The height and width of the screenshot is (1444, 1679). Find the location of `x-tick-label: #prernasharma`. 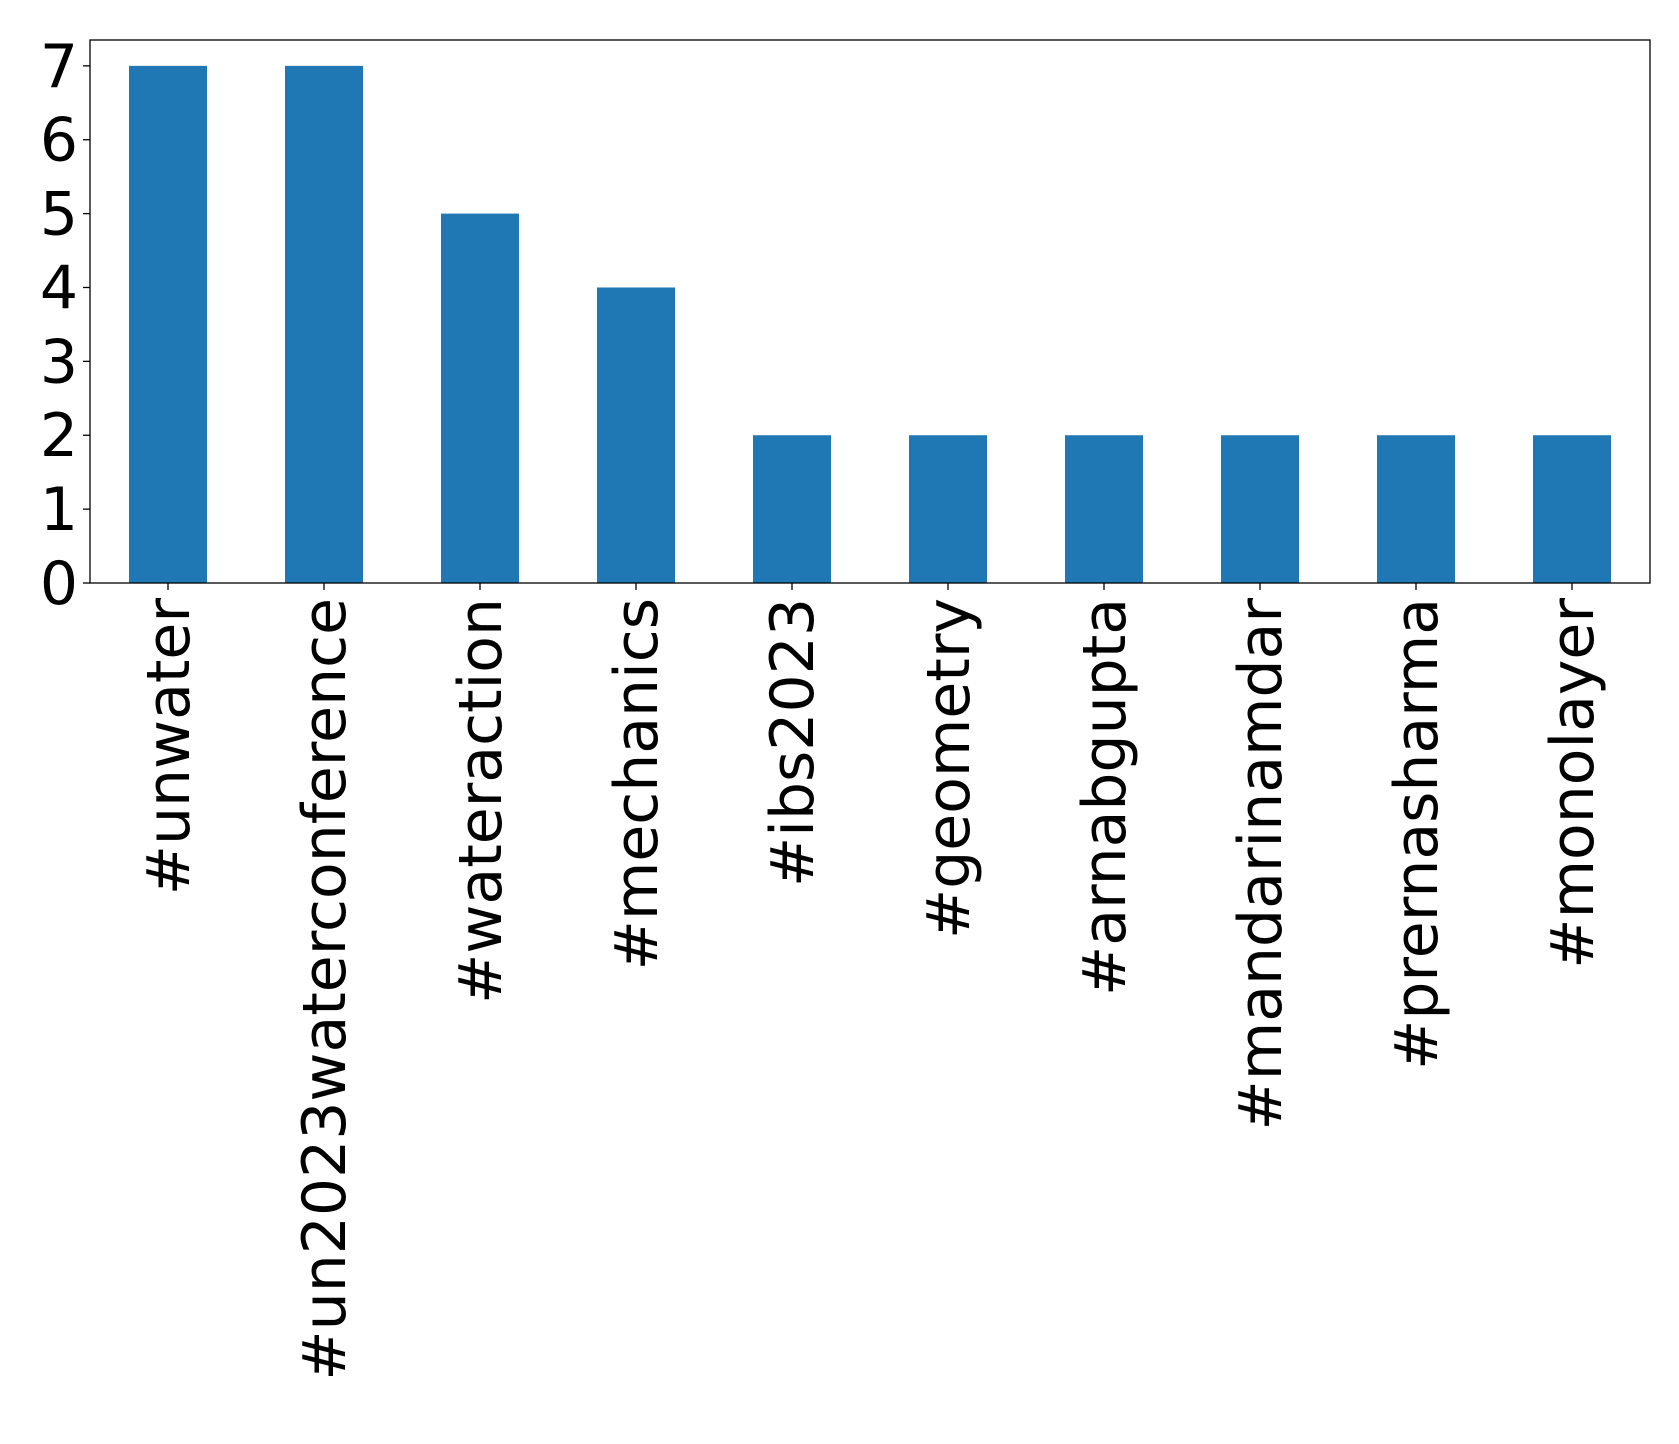

x-tick-label: #prernasharma is located at coordinates (1417, 834).